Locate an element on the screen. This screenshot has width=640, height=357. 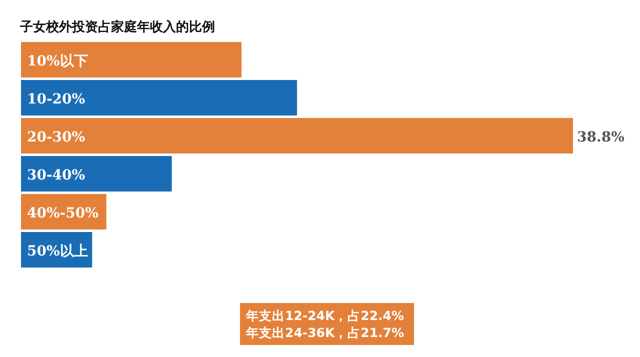
chart-title: 子女校外投资占家庭年收入的比例 is located at coordinates (117, 27).